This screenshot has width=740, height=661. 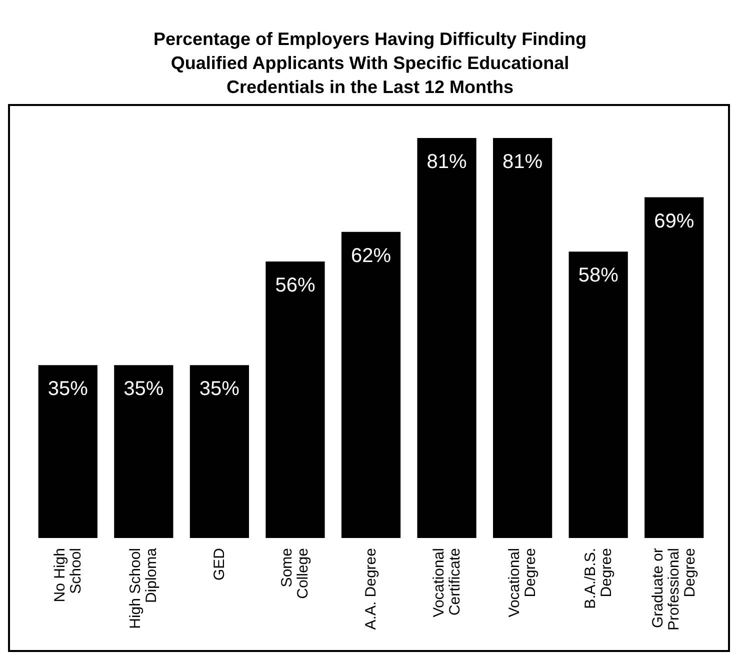 I want to click on data-label: 58%, so click(x=598, y=275).